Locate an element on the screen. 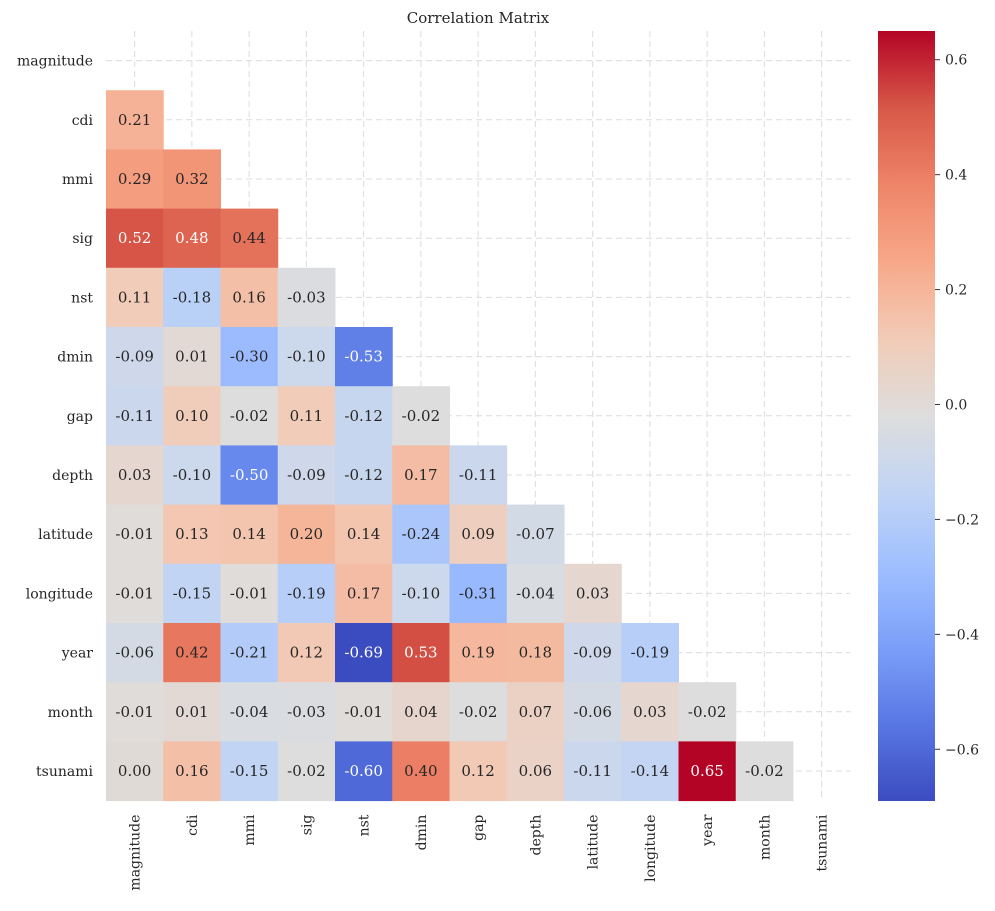  cell-tsunami-cdi is located at coordinates (192, 771).